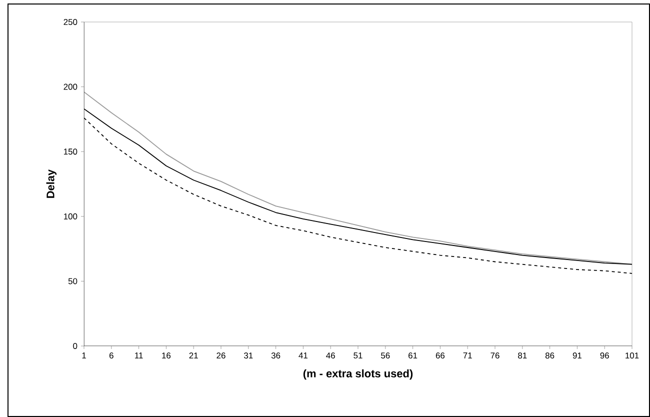 This screenshot has width=650, height=417. I want to click on x-tick-label: 56, so click(385, 355).